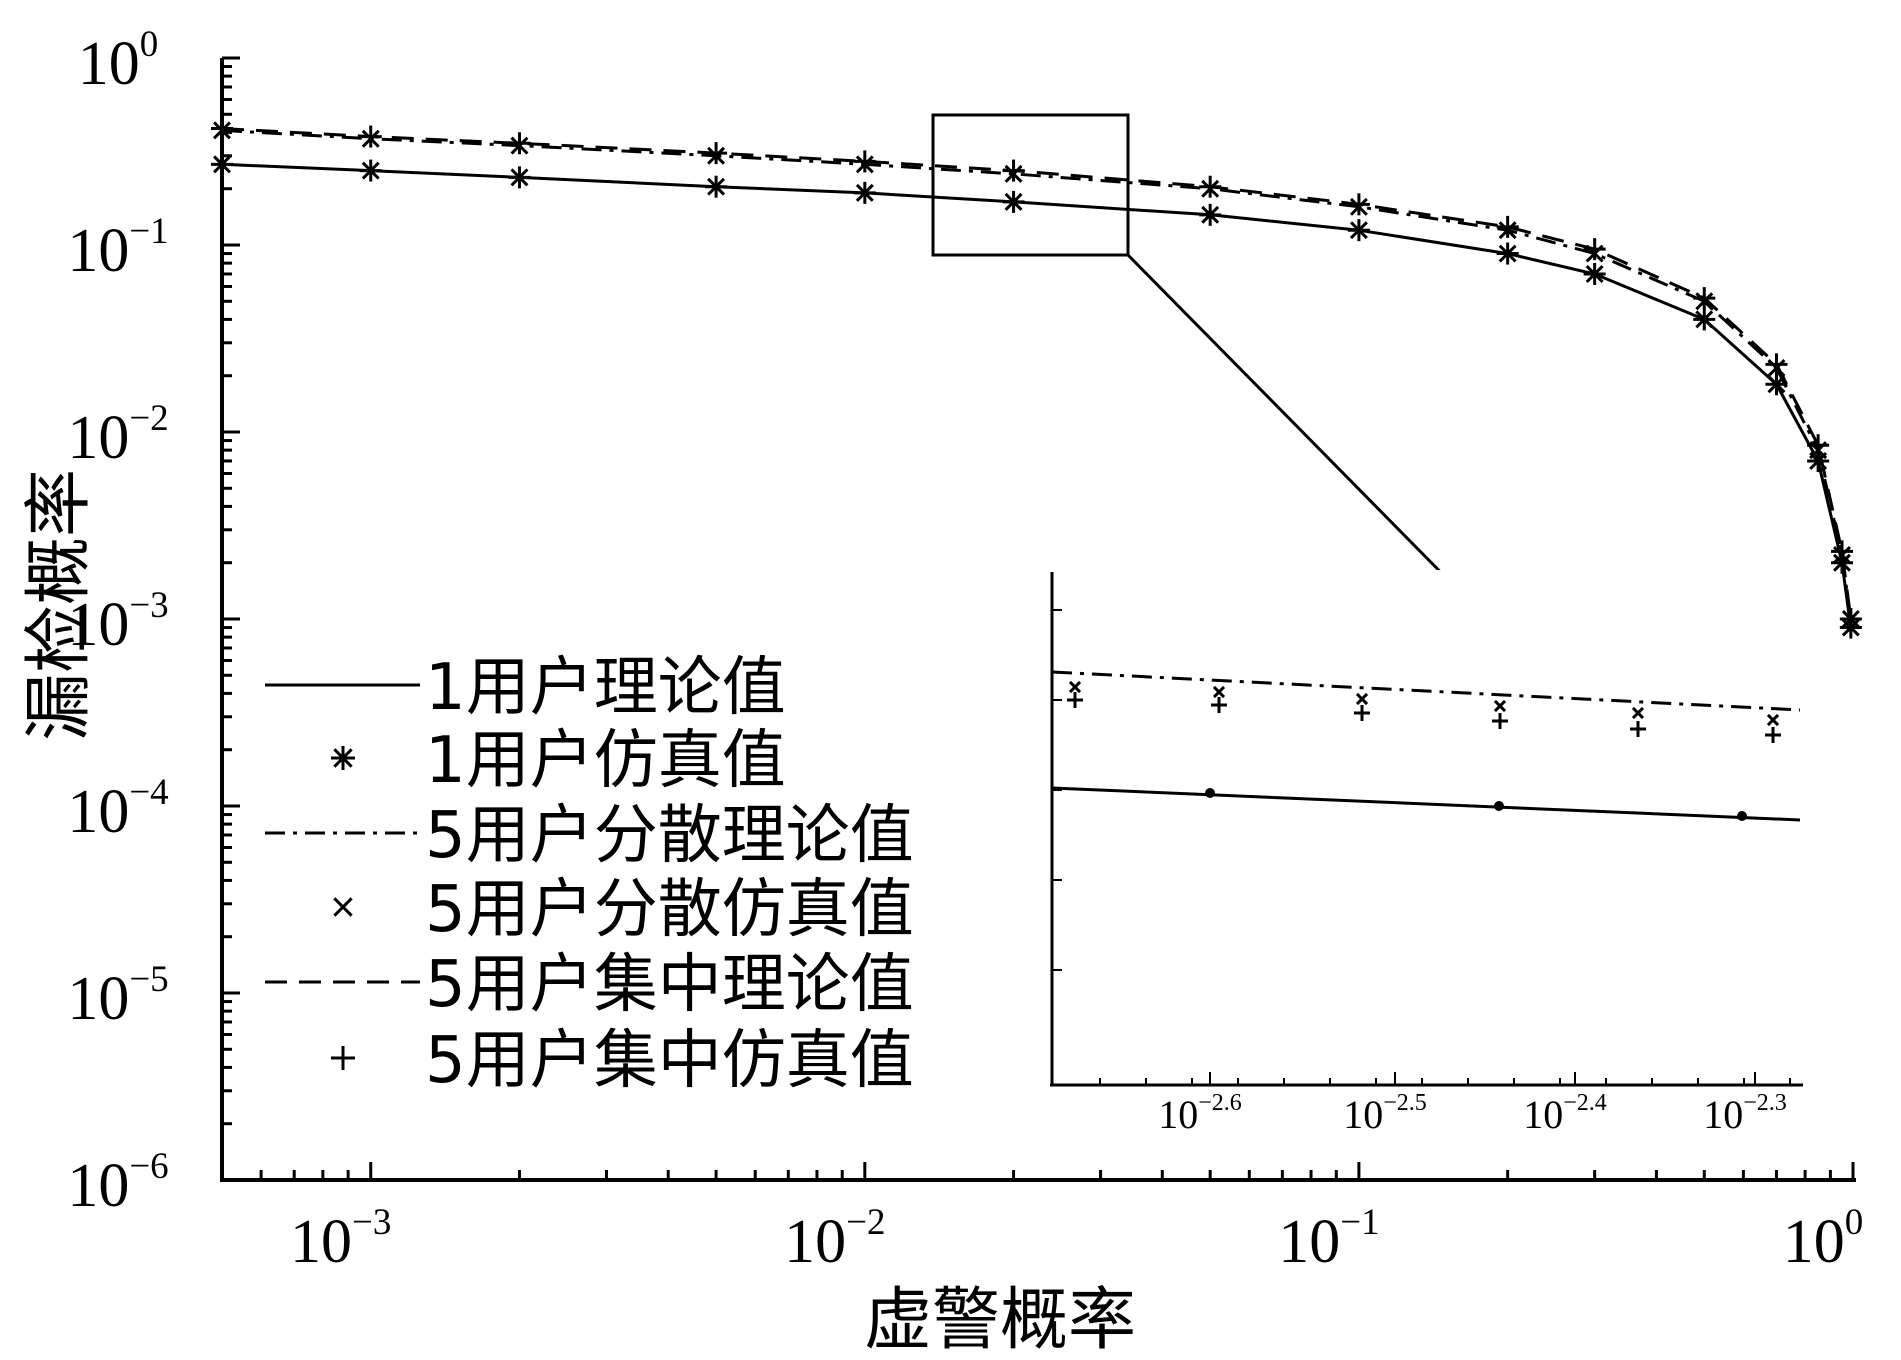 The height and width of the screenshot is (1360, 1901). I want to click on inset-series, so click(1426, 746).